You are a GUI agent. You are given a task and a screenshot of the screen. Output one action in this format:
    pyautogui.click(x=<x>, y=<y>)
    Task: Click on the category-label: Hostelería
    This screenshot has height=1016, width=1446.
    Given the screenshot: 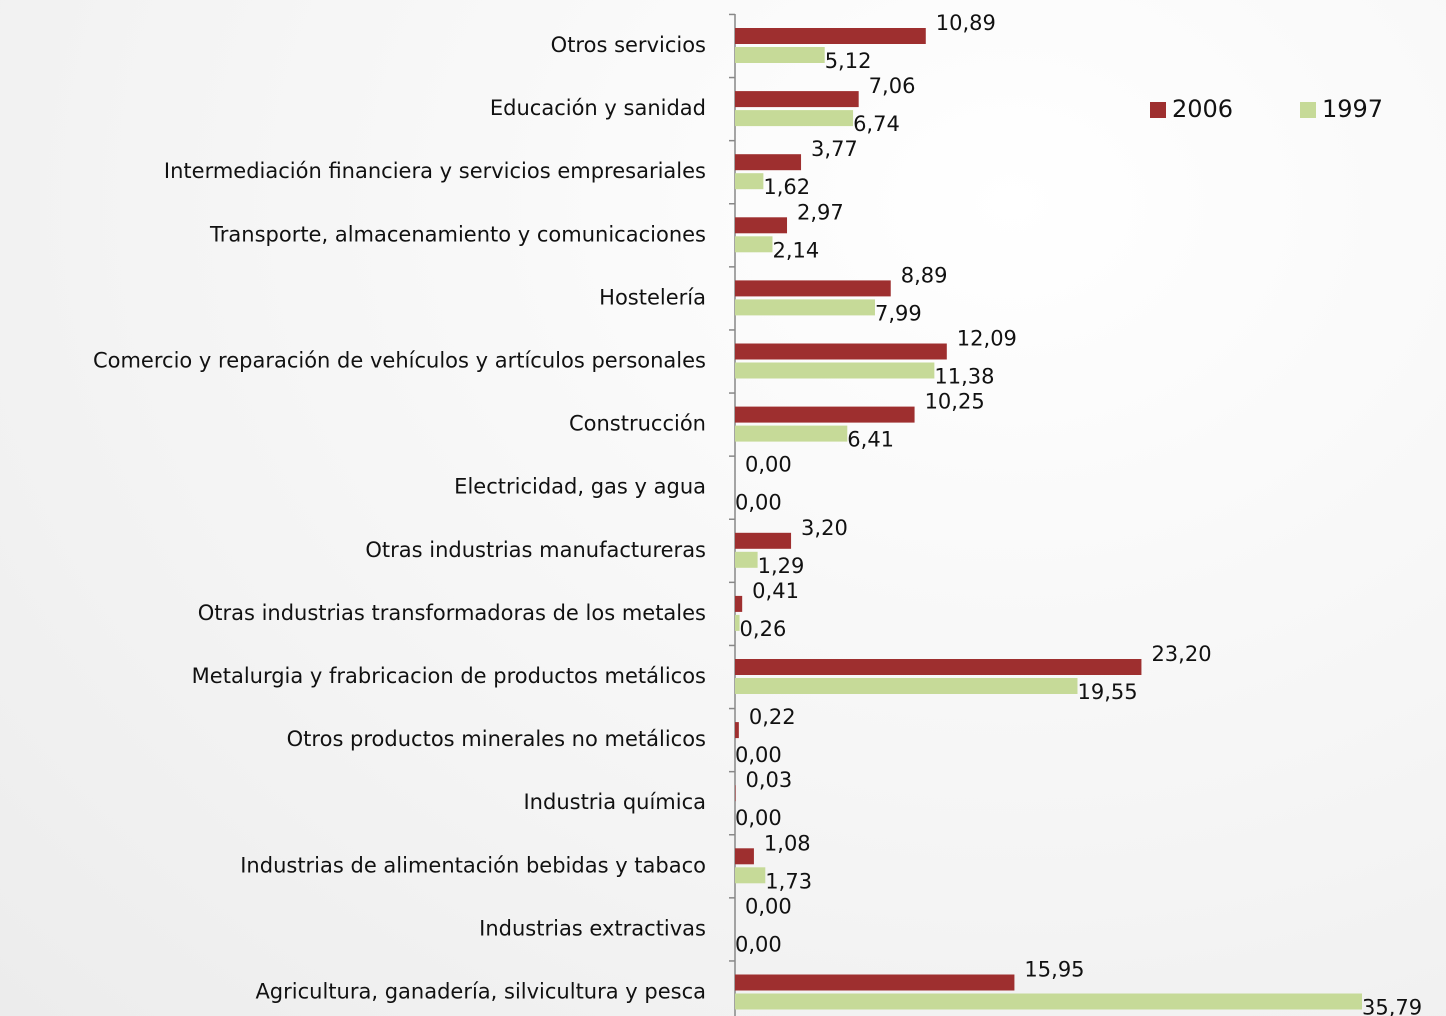 What is the action you would take?
    pyautogui.click(x=652, y=297)
    